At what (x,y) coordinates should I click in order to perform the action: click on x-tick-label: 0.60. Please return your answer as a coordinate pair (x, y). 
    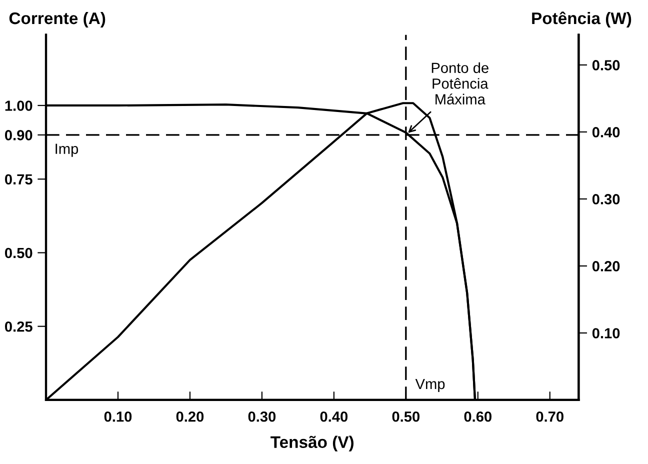
    Looking at the image, I should click on (478, 416).